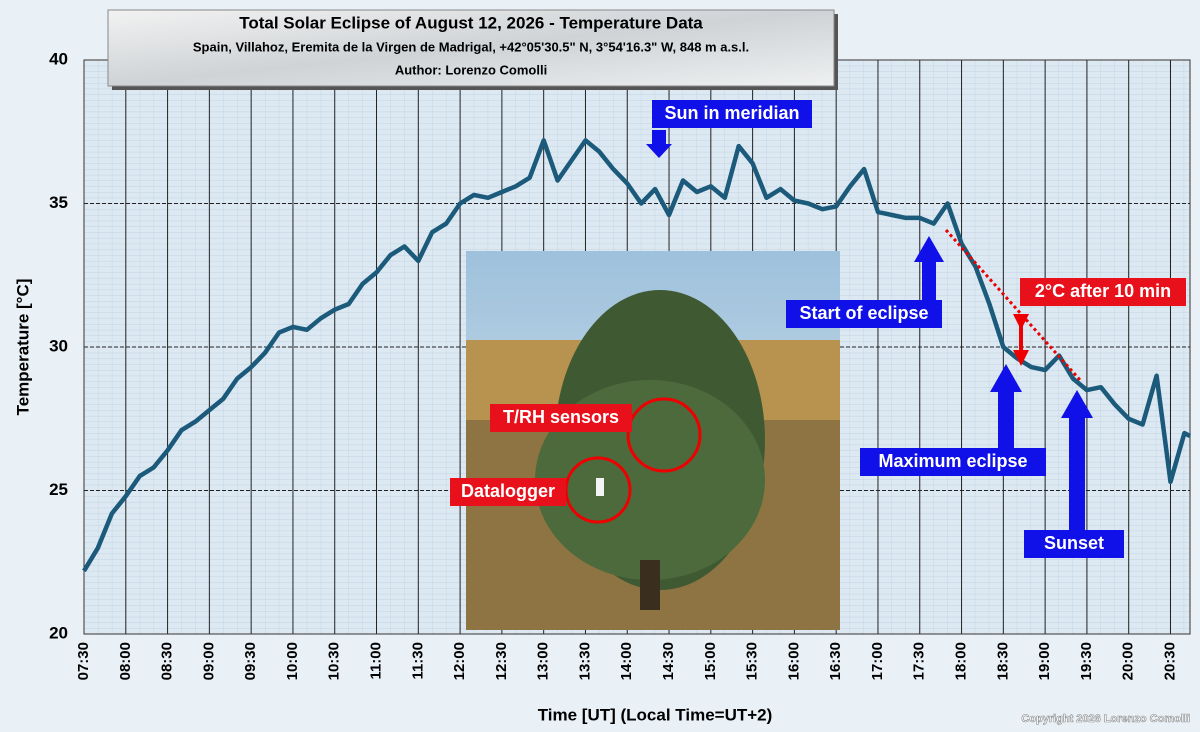  Describe the element at coordinates (334, 661) in the screenshot. I see `x-tick-label: 10:30` at that location.